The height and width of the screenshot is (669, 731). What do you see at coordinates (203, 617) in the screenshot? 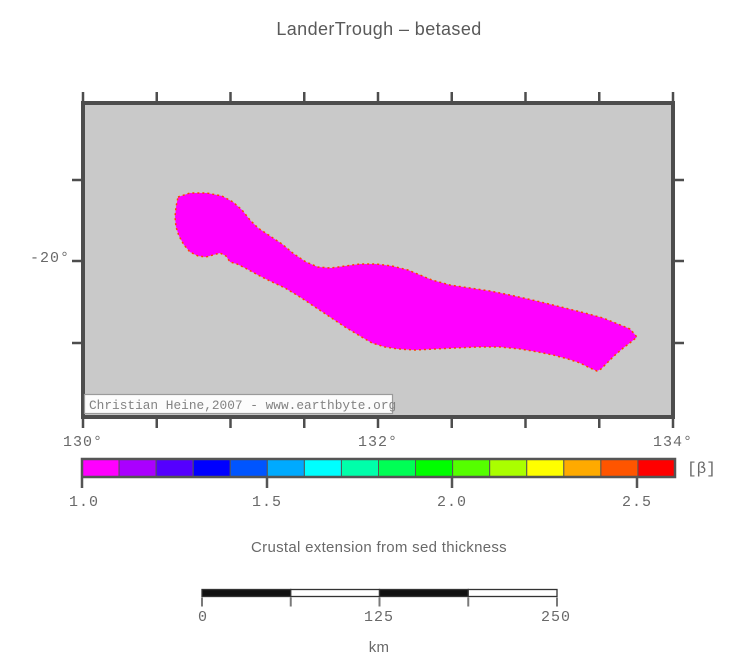
I see `scalebar-label-0: 0` at bounding box center [203, 617].